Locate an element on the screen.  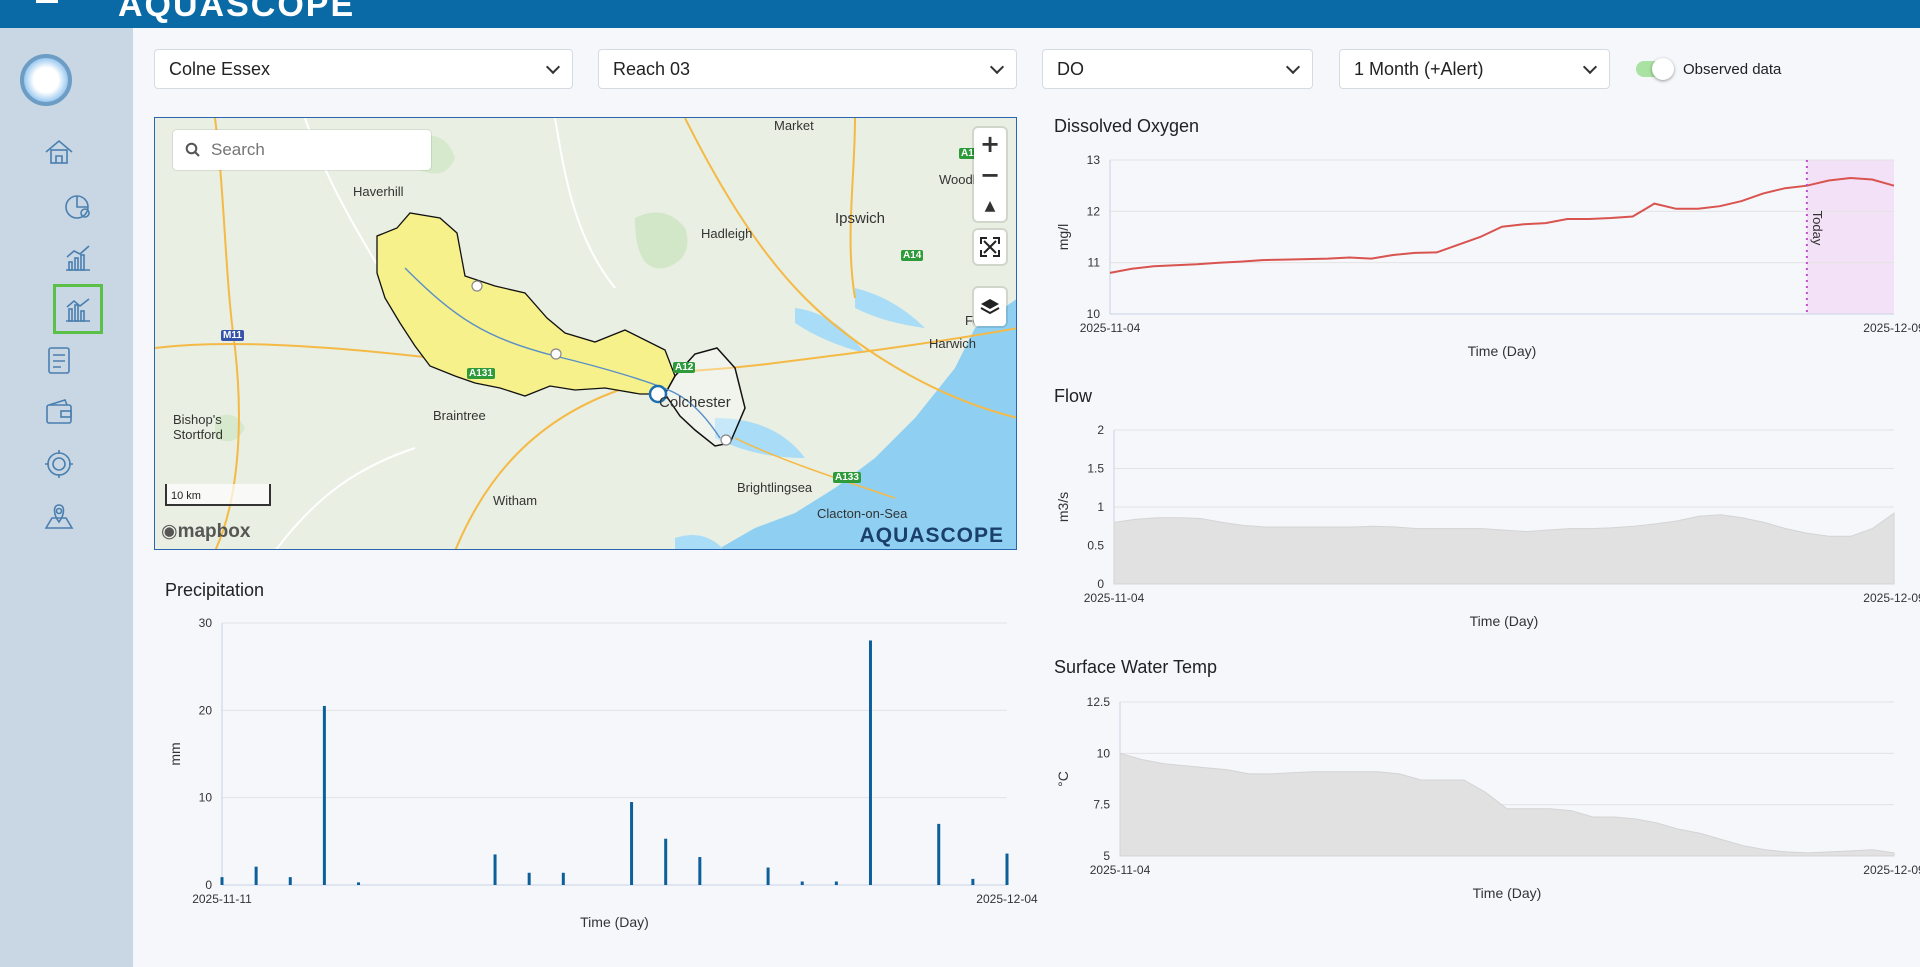
mapbox-logo-icon: ◉ is located at coordinates (169, 531).